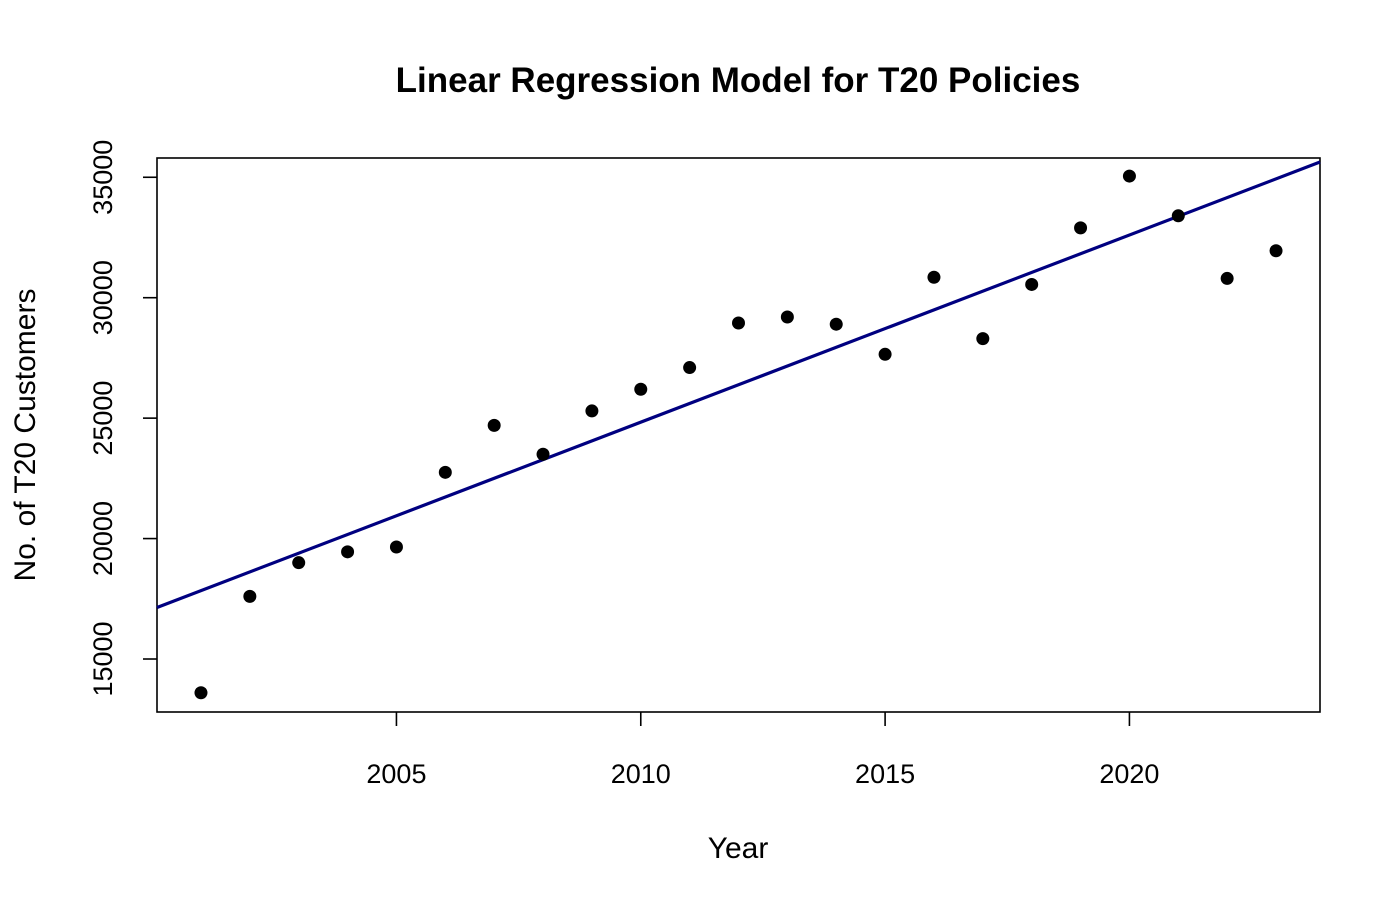 The width and height of the screenshot is (1400, 908). I want to click on y-tick-label: 25000, so click(103, 418).